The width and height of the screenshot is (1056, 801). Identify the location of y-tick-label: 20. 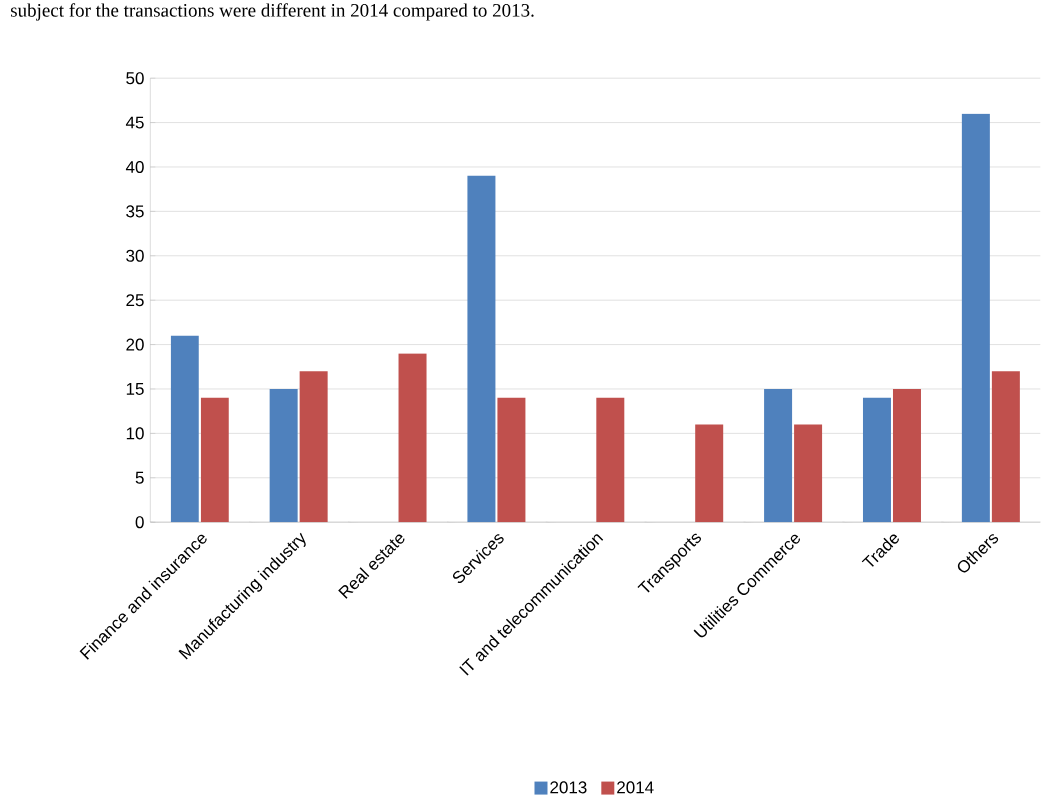
(135, 344).